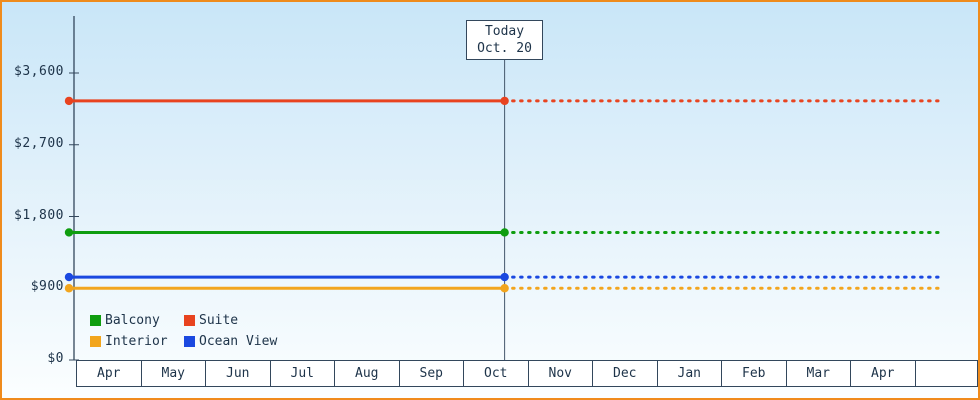  What do you see at coordinates (367, 373) in the screenshot?
I see `month-cell-aug: Aug` at bounding box center [367, 373].